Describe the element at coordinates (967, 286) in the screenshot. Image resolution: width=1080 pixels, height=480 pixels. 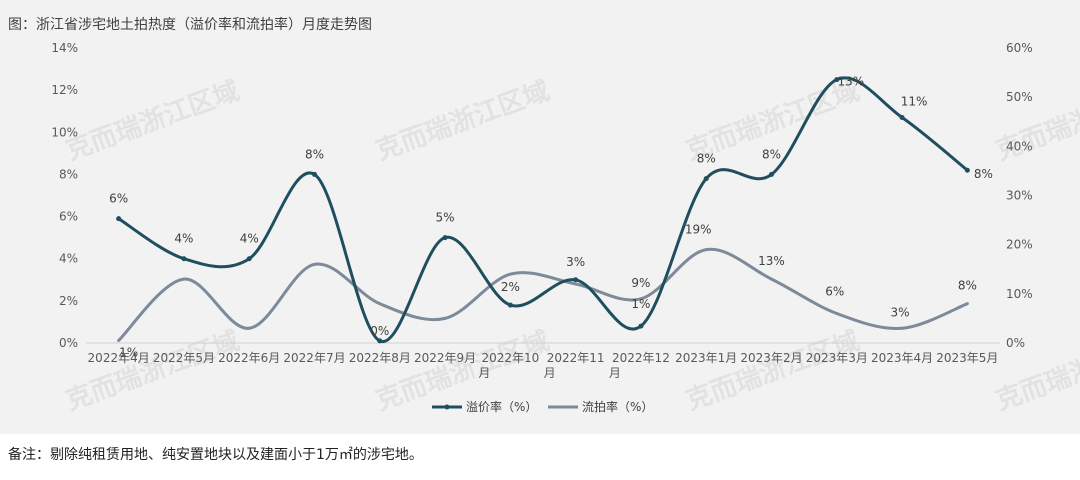
I see `liupai-data-label: 8%` at that location.